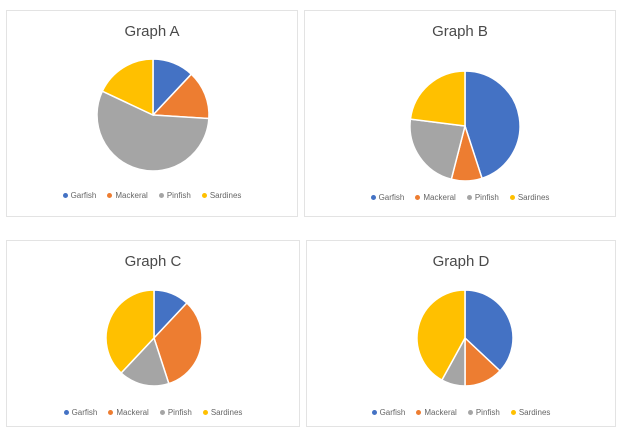 The width and height of the screenshot is (620, 433). Describe the element at coordinates (153, 261) in the screenshot. I see `chart-title: Graph C` at that location.